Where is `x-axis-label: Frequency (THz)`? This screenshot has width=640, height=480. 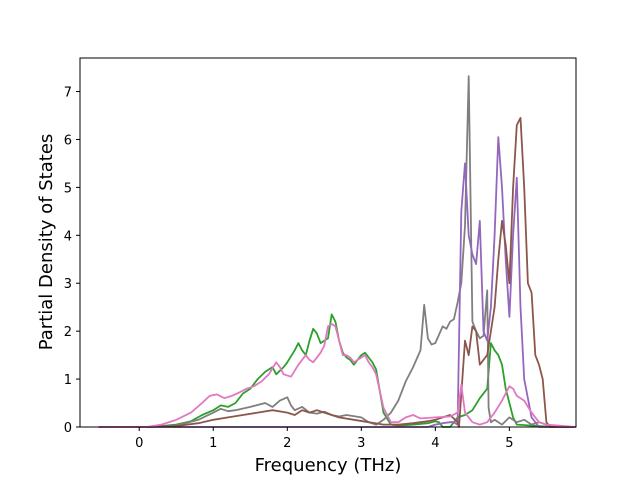
x-axis-label: Frequency (THz) is located at coordinates (328, 465).